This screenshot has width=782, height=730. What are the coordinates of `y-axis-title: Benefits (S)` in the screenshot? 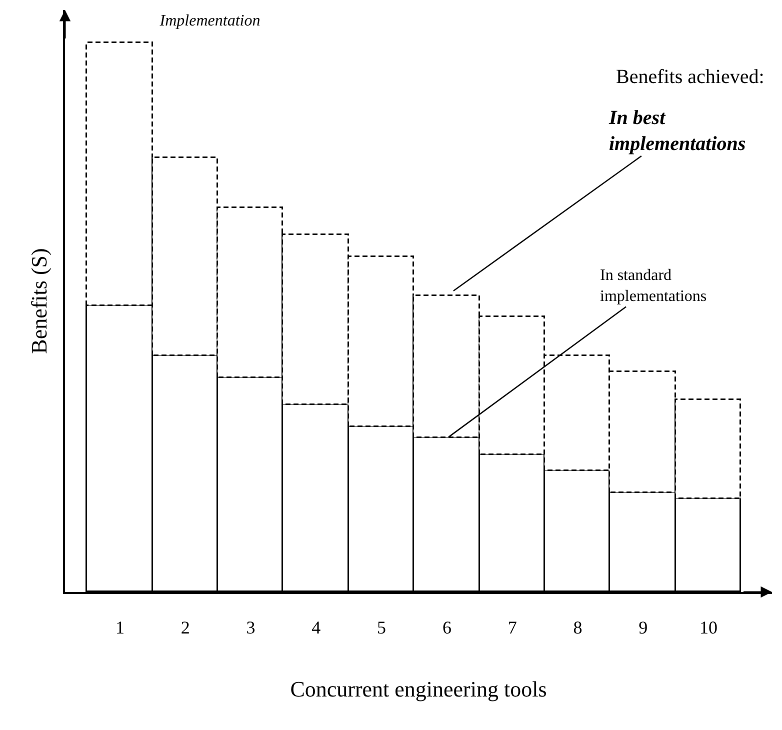 It's located at (39, 301).